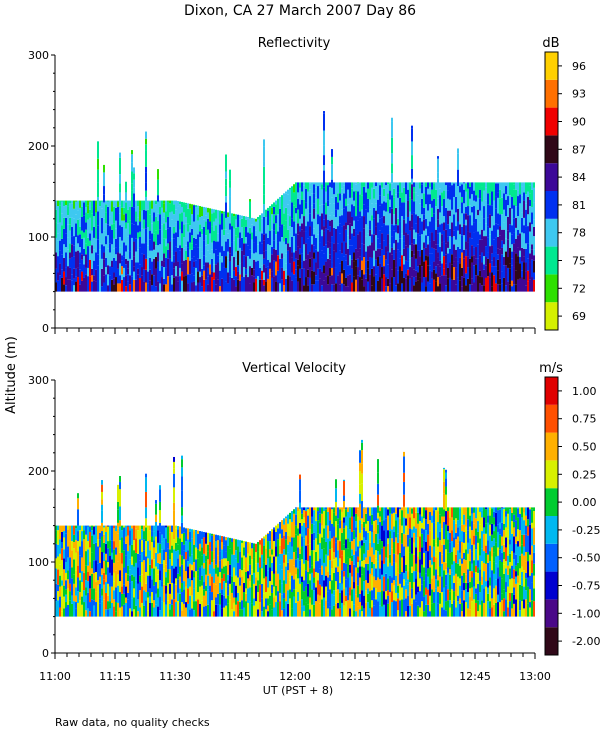 Image resolution: width=600 pixels, height=750 pixels. I want to click on colorbar-swatch, so click(551, 177).